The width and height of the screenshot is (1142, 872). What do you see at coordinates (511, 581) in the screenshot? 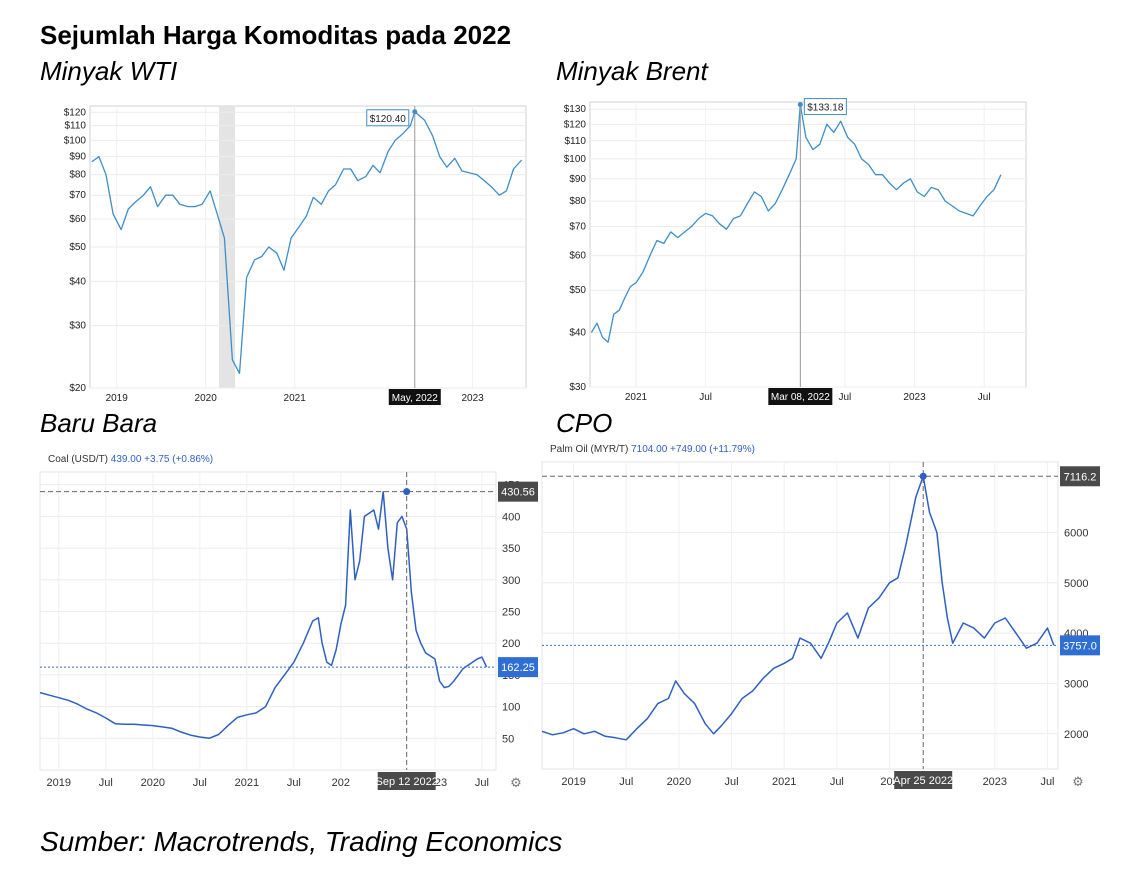
I see `coal-y-tick-label: 300` at bounding box center [511, 581].